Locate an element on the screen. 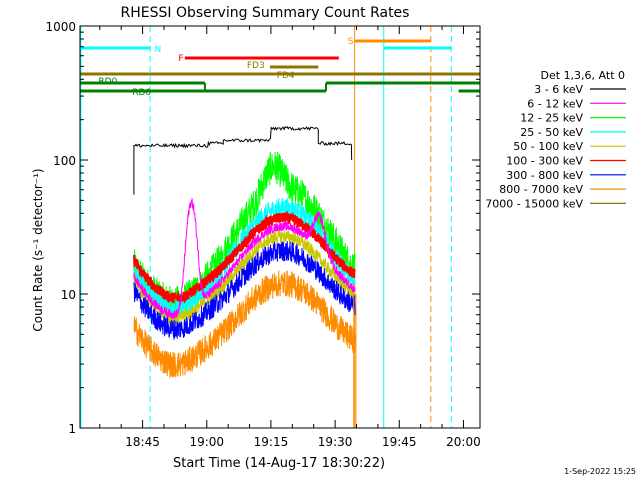 The image size is (640, 480). x-tick-label: 18:45 is located at coordinates (142, 442).